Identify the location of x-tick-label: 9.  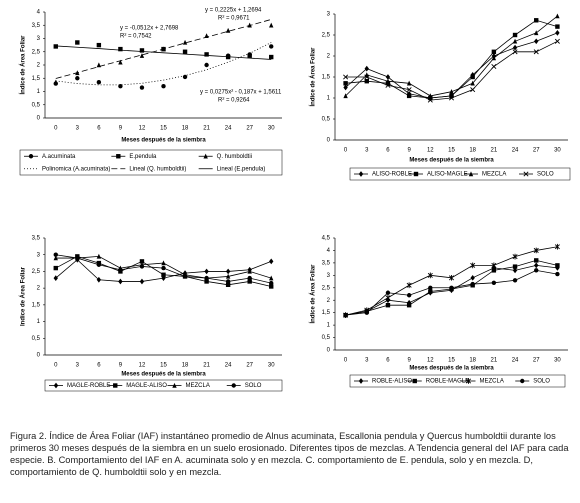
(409, 151).